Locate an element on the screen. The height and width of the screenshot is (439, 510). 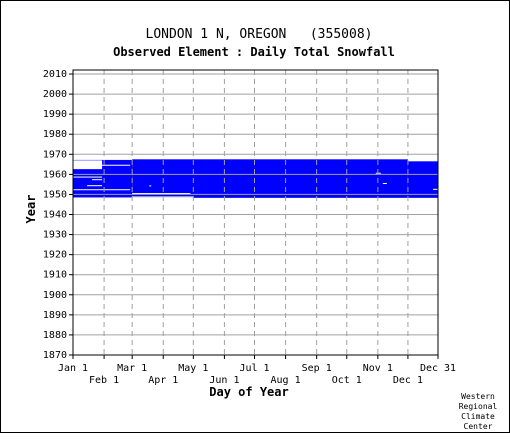
credit-line-1: Western is located at coordinates (478, 396).